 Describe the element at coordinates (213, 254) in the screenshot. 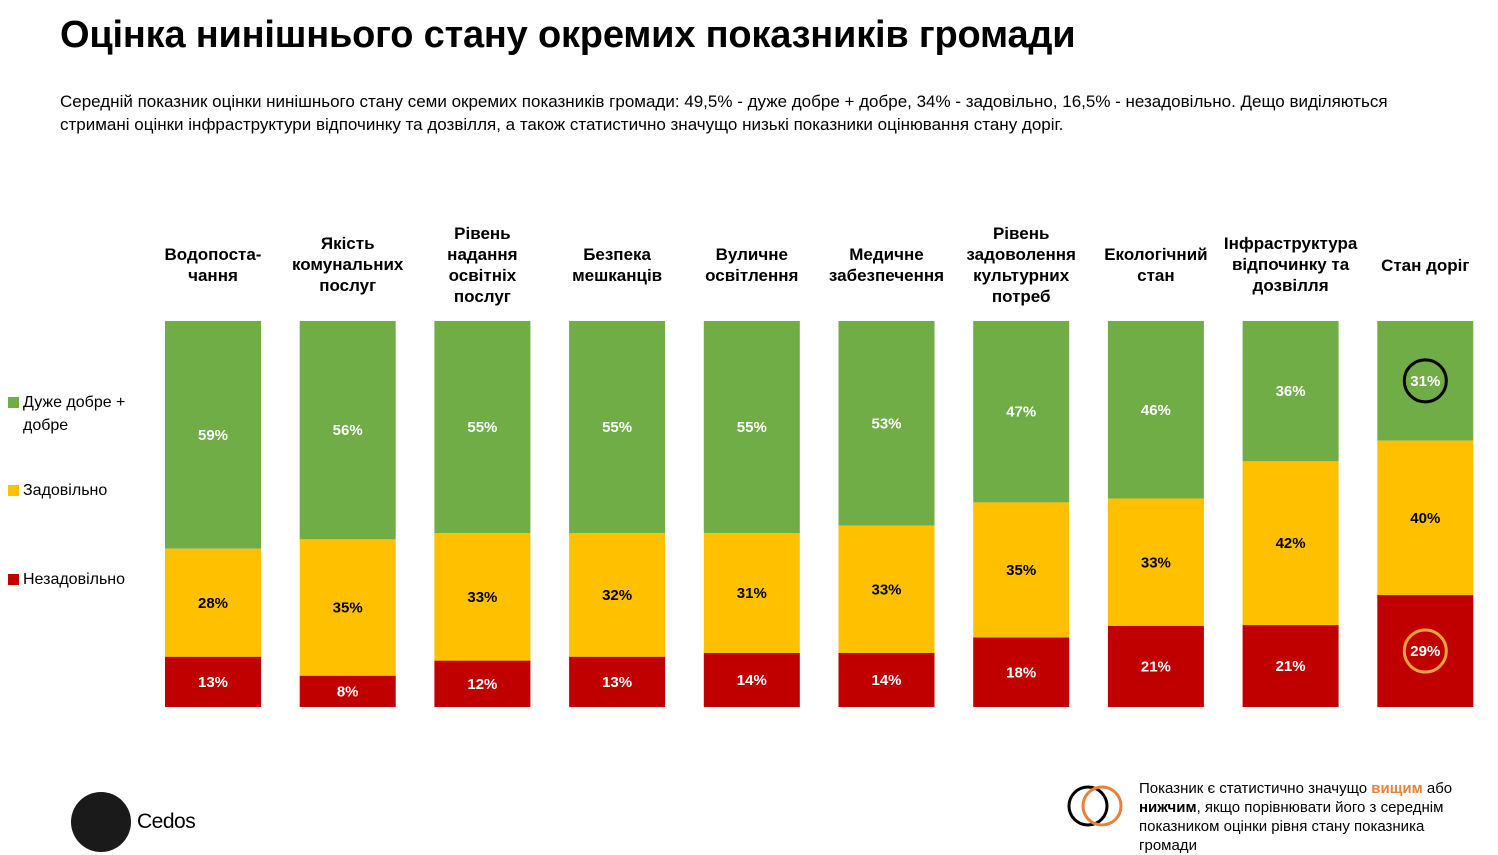

I see `category-label: Водопоста-` at that location.